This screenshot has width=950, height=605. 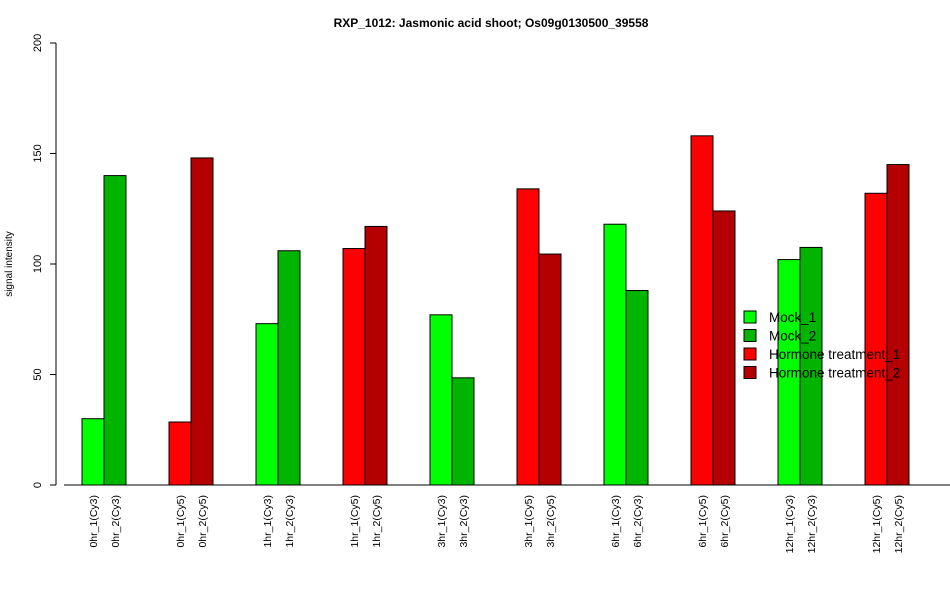 What do you see at coordinates (38, 485) in the screenshot?
I see `y-tick-label: 0` at bounding box center [38, 485].